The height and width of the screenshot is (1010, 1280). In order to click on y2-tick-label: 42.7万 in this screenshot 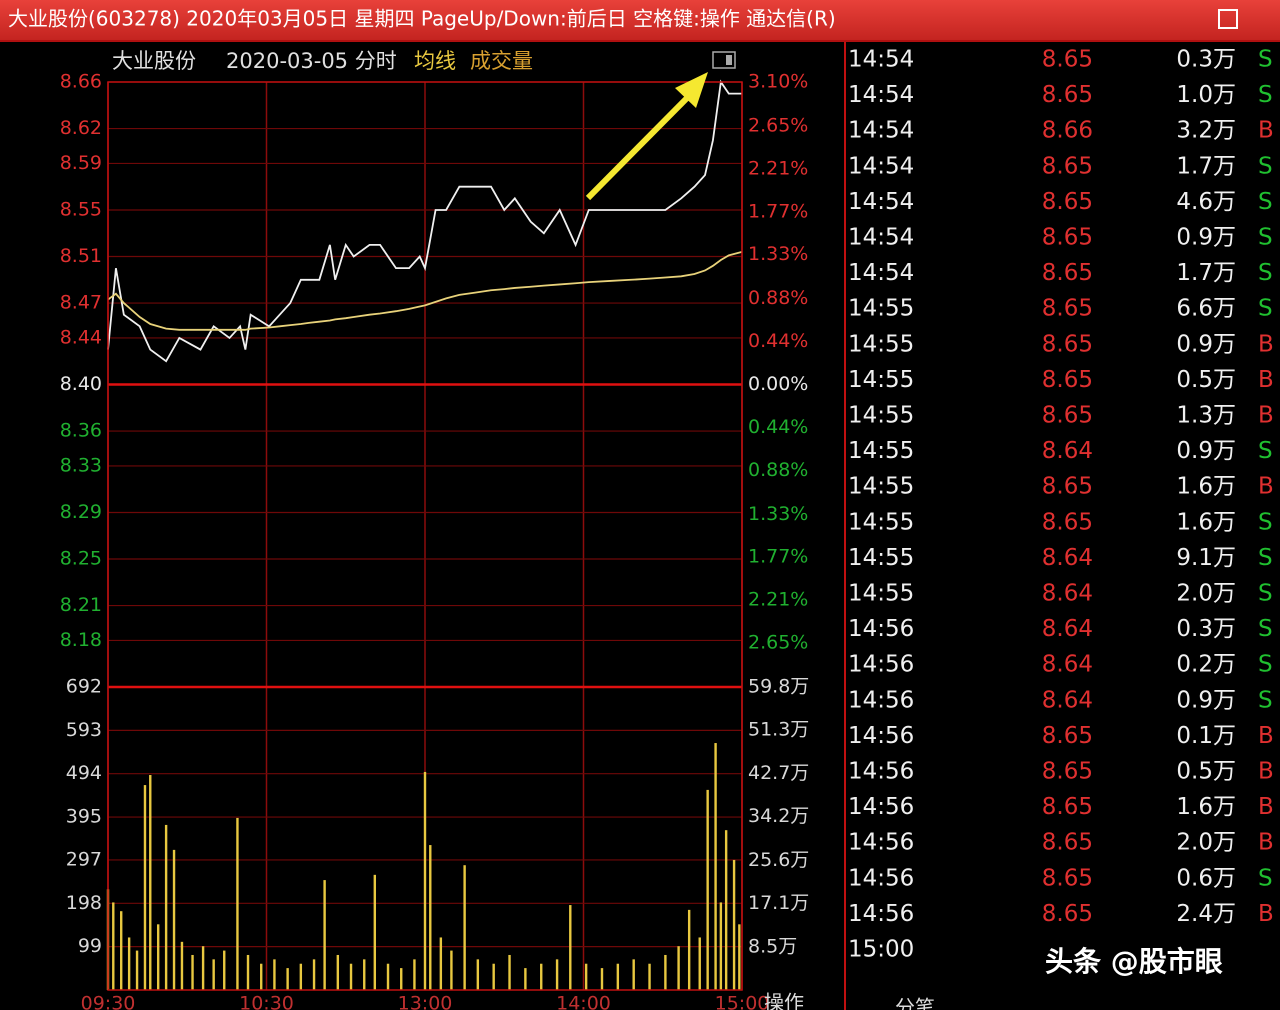, I will do `click(778, 773)`.